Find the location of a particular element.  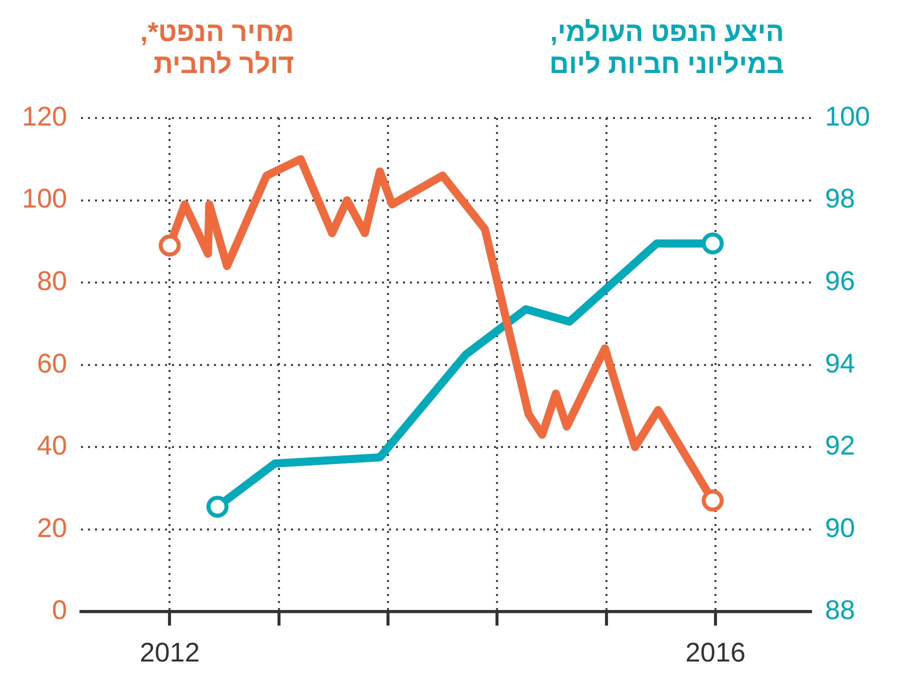

y-axis-title: מחיר הנפט*, דולר לחבית is located at coordinates (217, 48).